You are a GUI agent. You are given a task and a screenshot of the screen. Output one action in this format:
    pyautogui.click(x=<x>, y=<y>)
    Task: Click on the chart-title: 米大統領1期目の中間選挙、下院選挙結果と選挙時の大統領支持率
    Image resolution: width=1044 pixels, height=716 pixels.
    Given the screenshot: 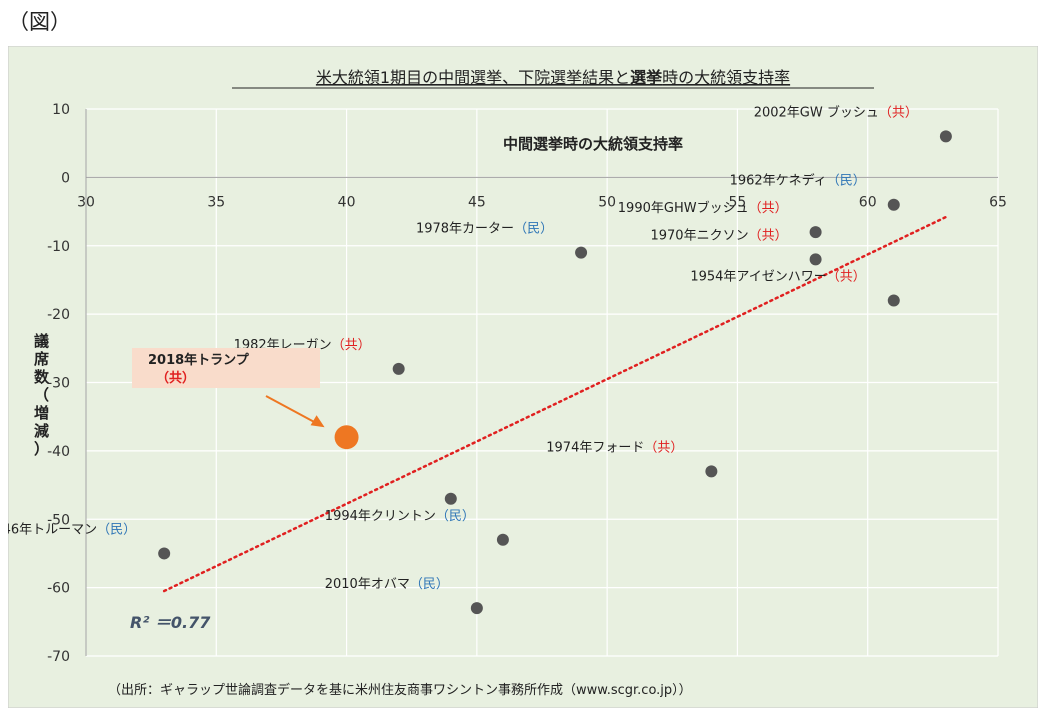 What is the action you would take?
    pyautogui.click(x=553, y=77)
    